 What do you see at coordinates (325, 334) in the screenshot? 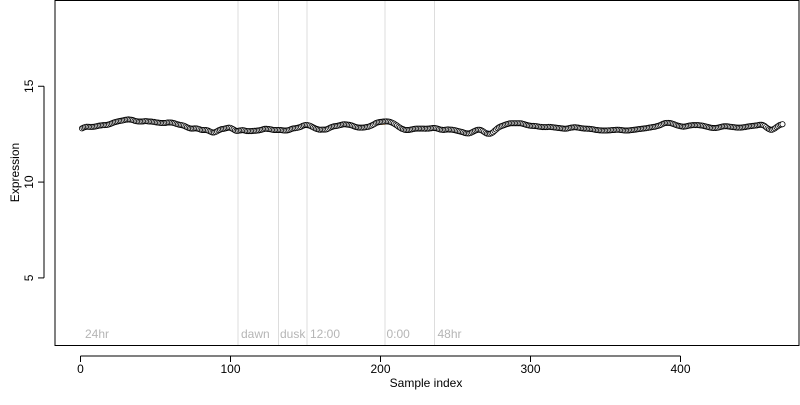
I see `marker-label-1200: 12:00` at bounding box center [325, 334].